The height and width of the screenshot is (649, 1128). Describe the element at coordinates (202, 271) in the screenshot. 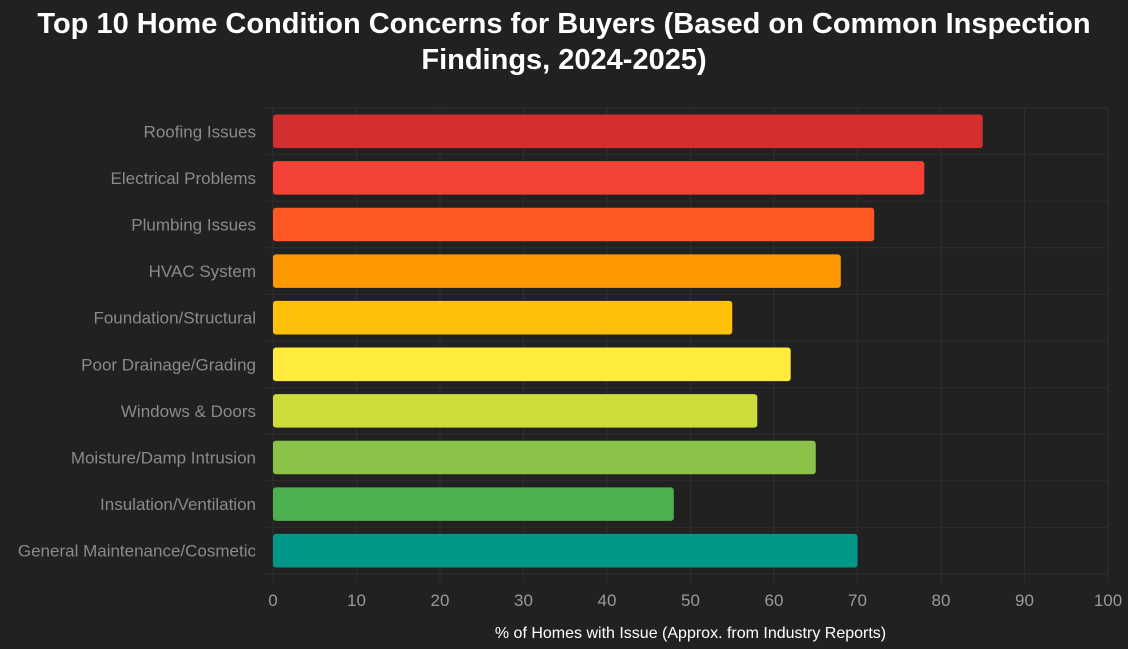

I see `category-label: HVAC System` at that location.